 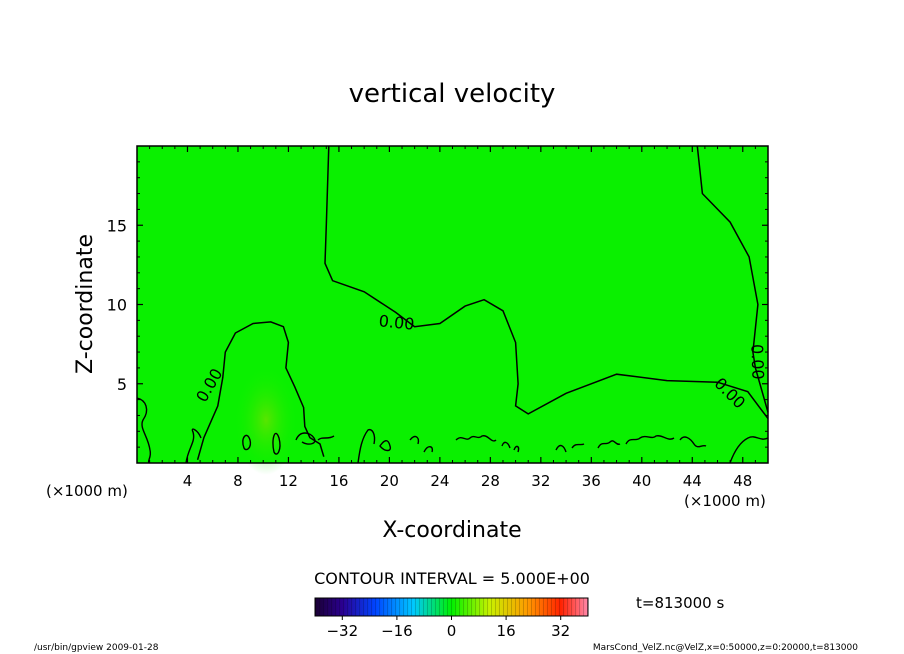 What do you see at coordinates (452, 631) in the screenshot?
I see `colorbar-tick-label: 0` at bounding box center [452, 631].